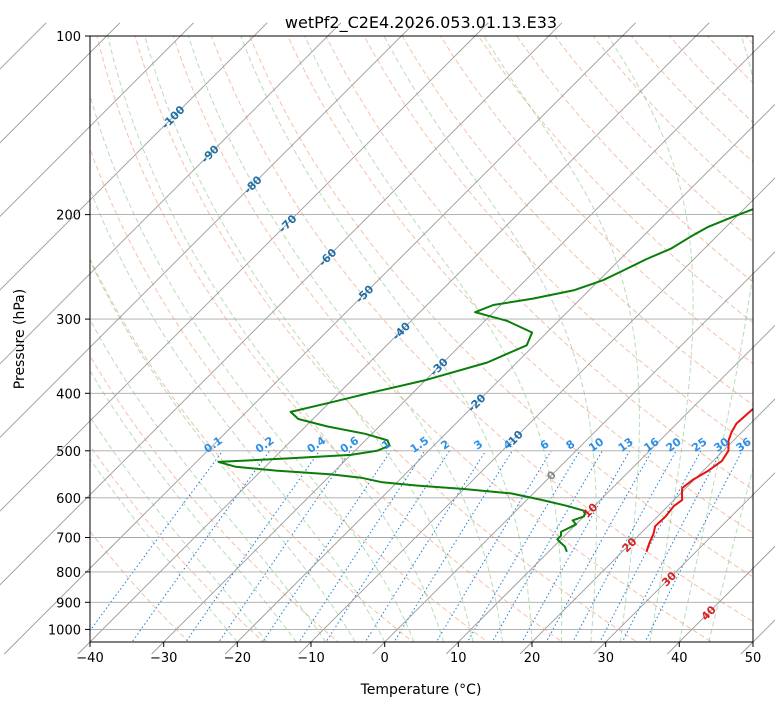 This screenshot has width=775, height=708. What do you see at coordinates (64, 630) in the screenshot?
I see `y-tick-label: 1000` at bounding box center [64, 630].